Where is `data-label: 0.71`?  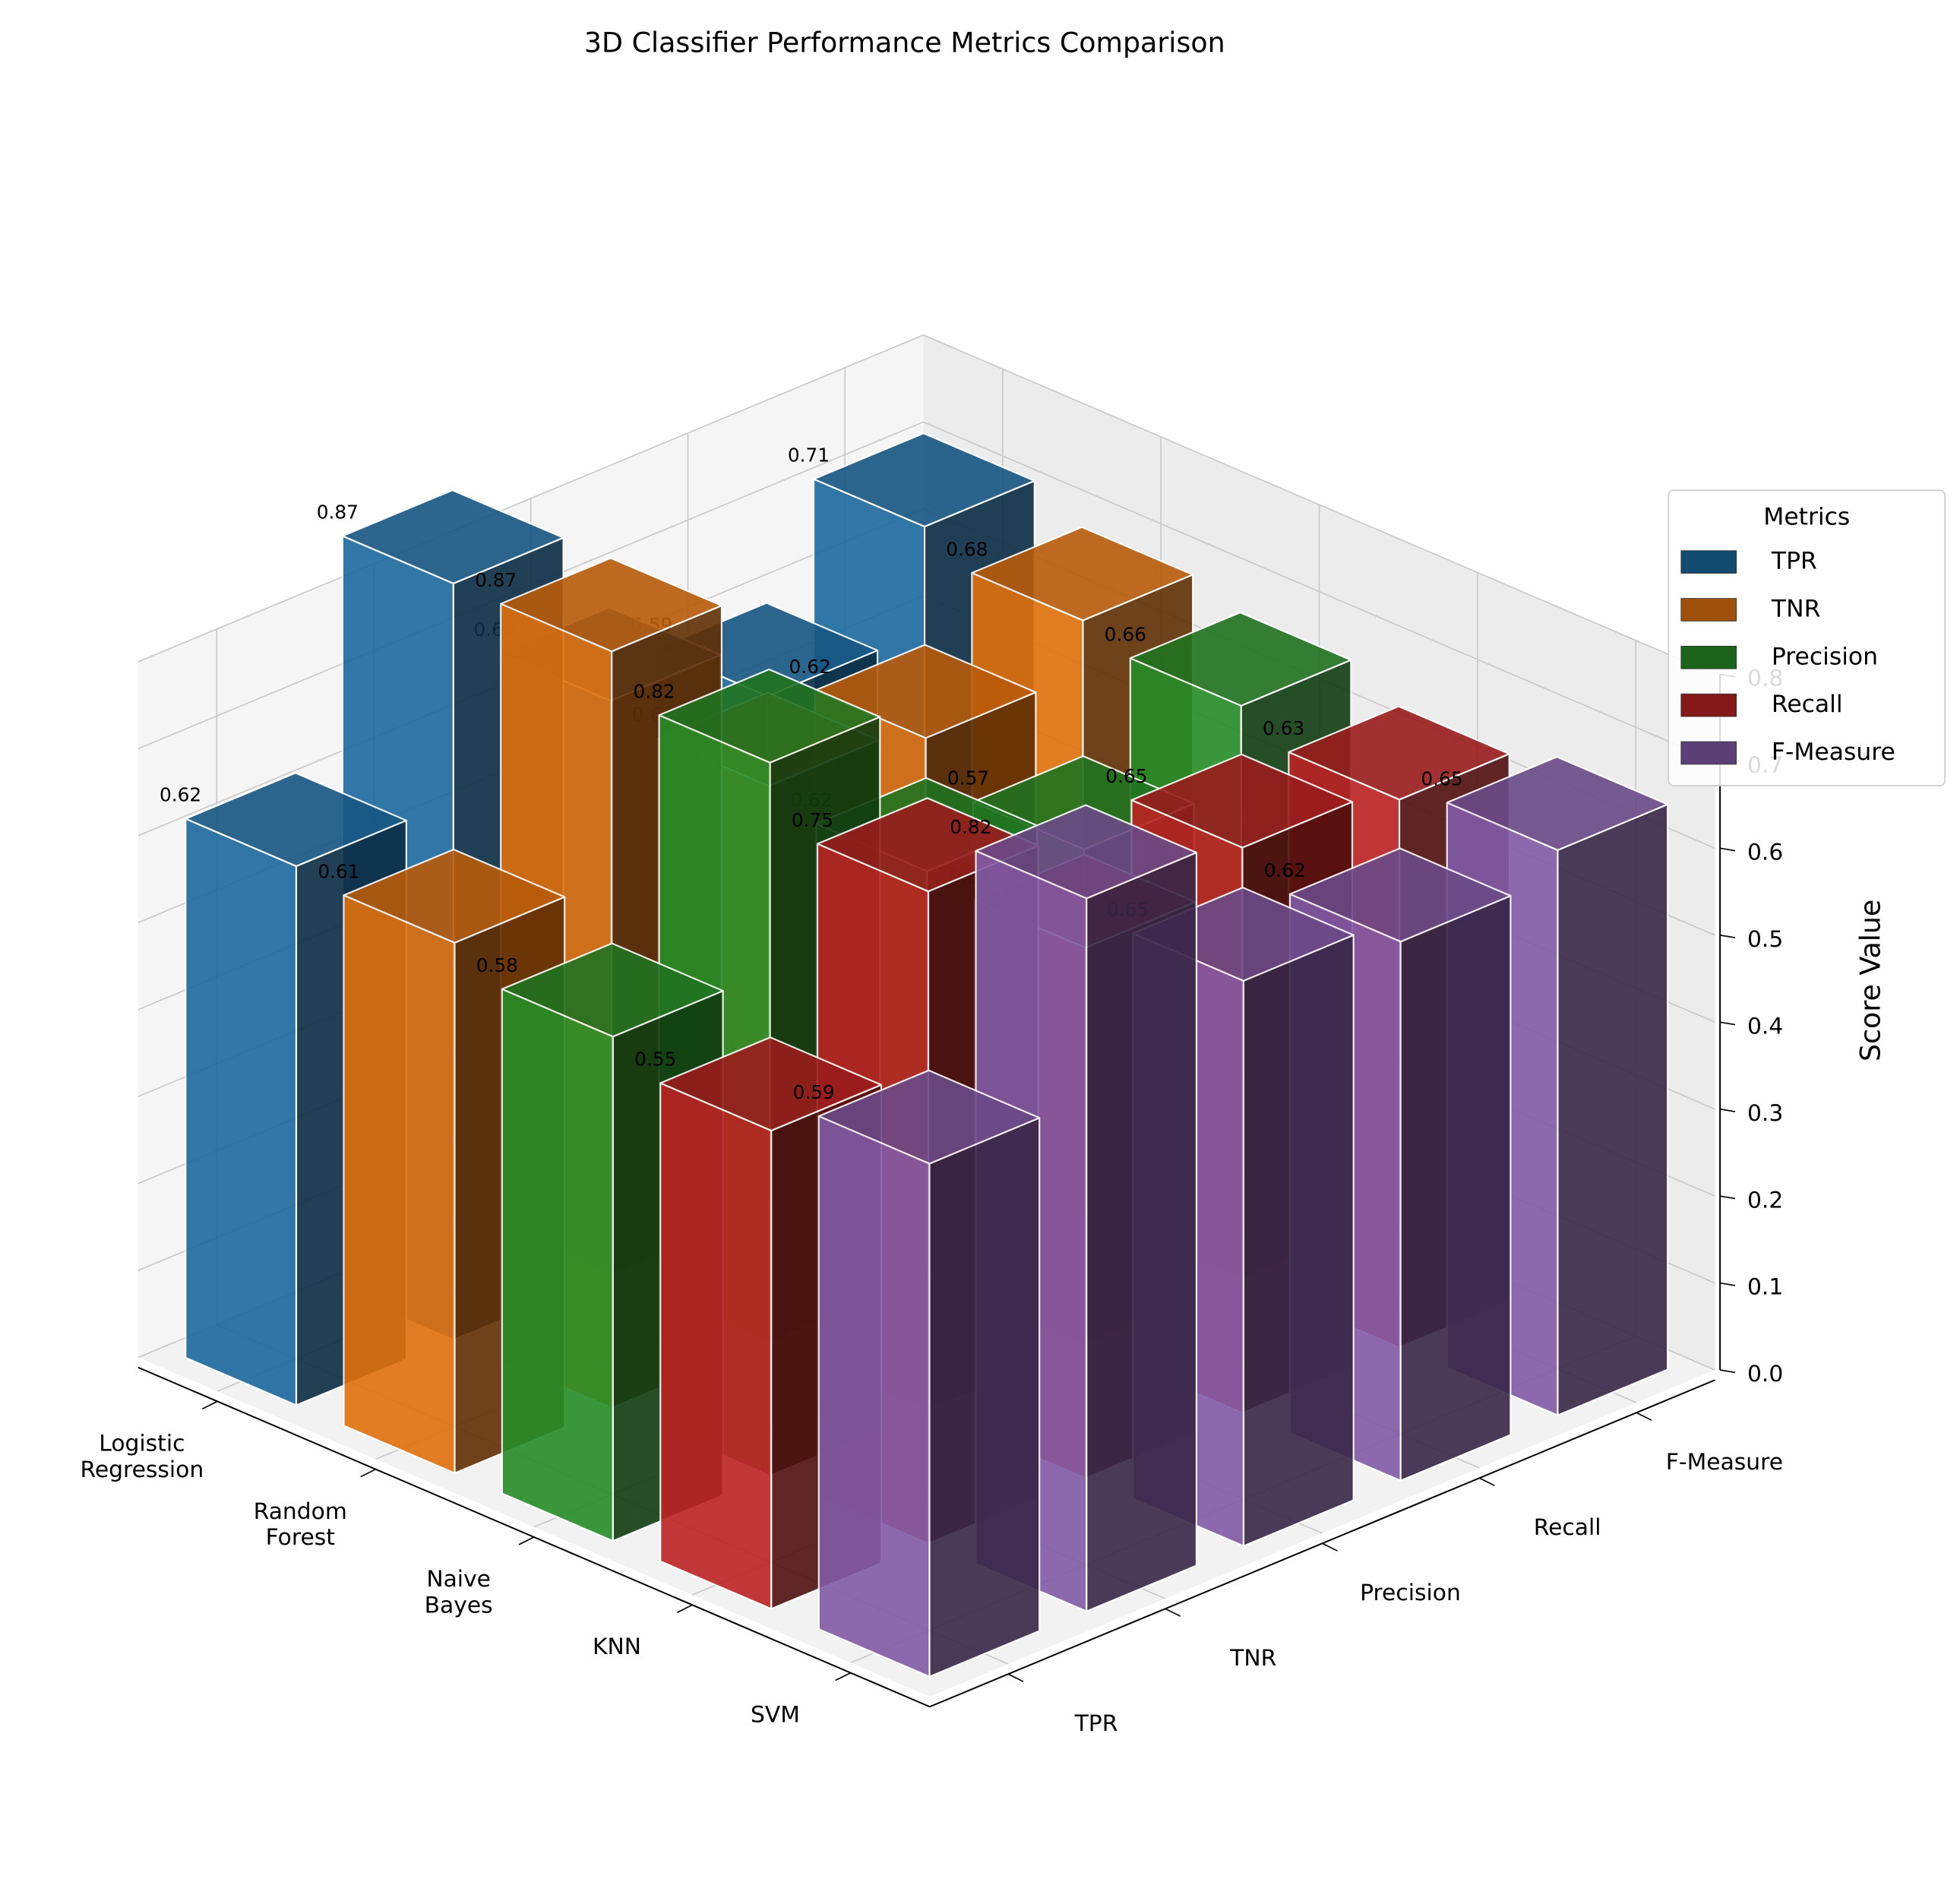
data-label: 0.71 is located at coordinates (809, 455).